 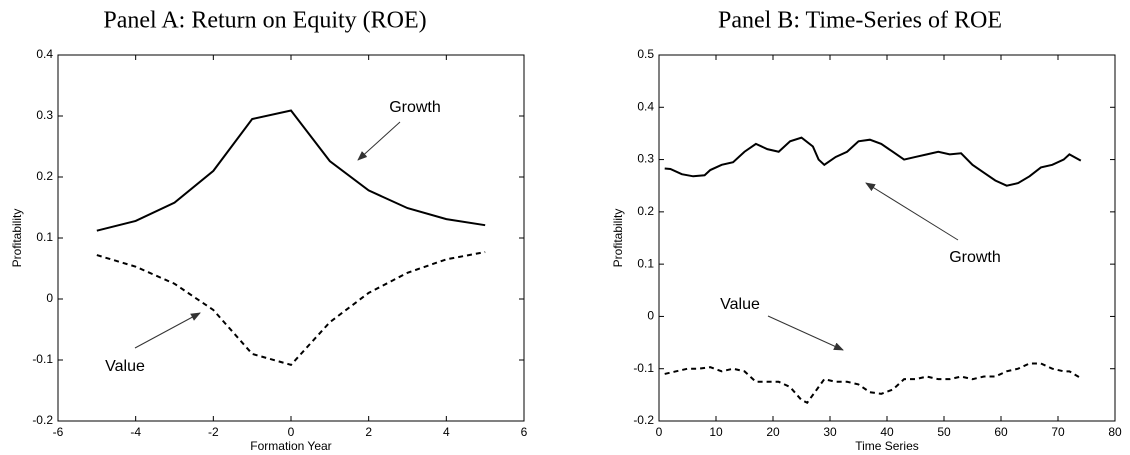 I want to click on chart-title: Panel B: Time-Series of ROE, so click(x=860, y=21).